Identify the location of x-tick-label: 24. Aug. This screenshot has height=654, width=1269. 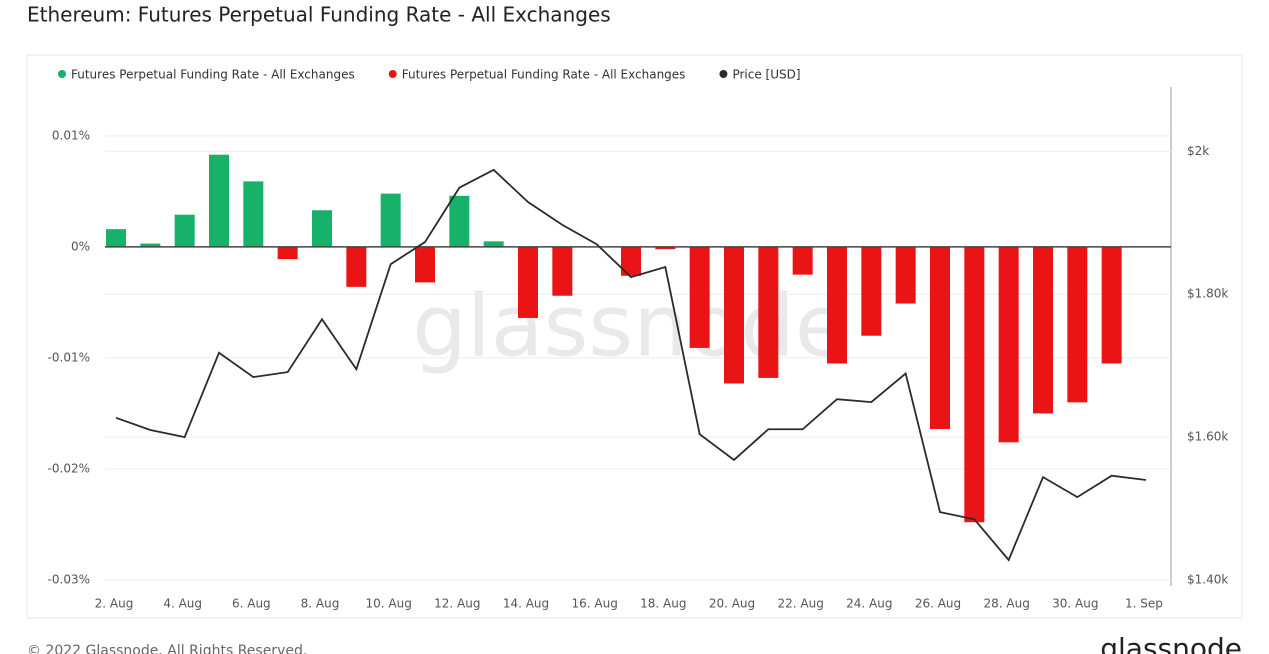
(869, 604).